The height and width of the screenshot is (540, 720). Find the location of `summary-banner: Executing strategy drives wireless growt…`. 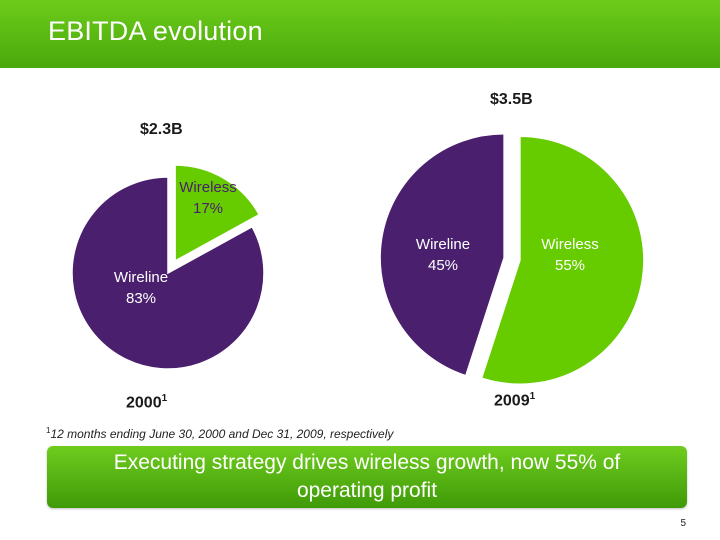

summary-banner: Executing strategy drives wireless growt… is located at coordinates (367, 477).